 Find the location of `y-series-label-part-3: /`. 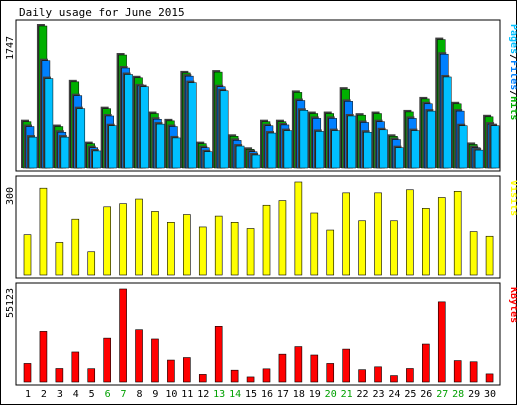

y-series-label-part-3: / is located at coordinates (512, 93).